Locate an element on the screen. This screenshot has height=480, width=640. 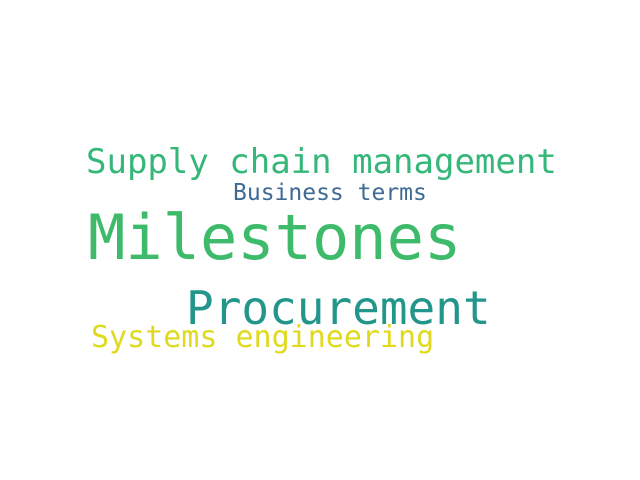
word-business-terms: Business terms is located at coordinates (330, 193).